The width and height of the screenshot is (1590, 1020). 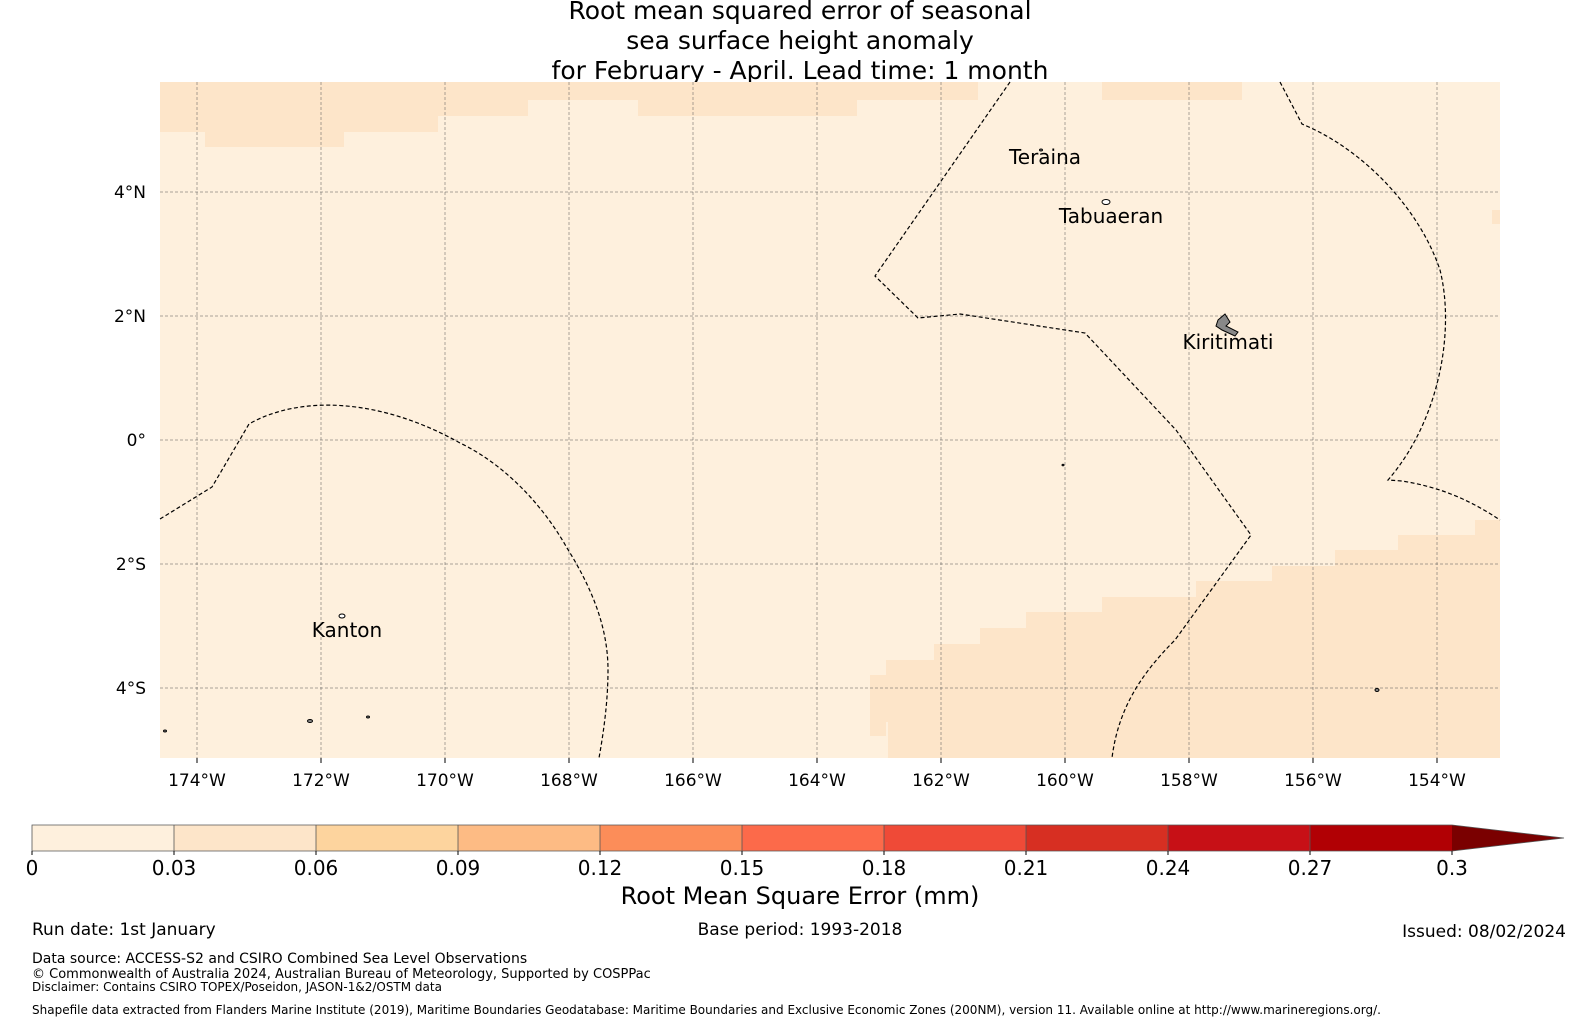 What do you see at coordinates (124, 930) in the screenshot?
I see `run-date: Run date: 1st January` at bounding box center [124, 930].